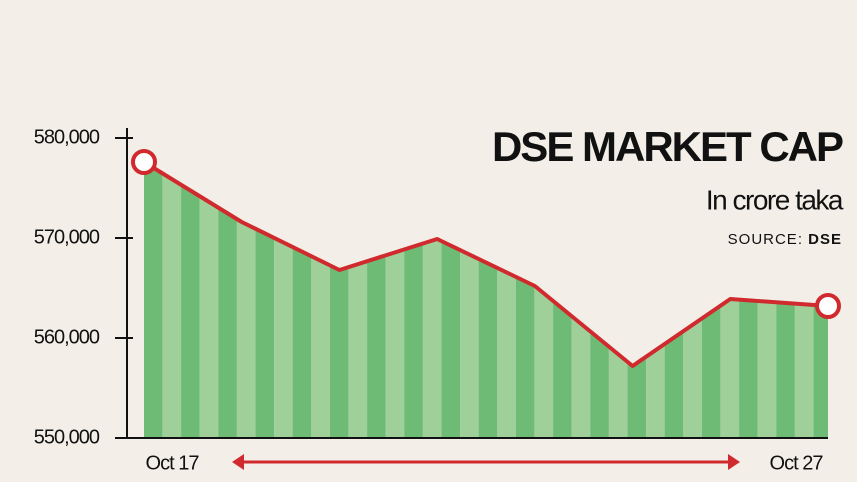 The height and width of the screenshot is (482, 857). What do you see at coordinates (173, 463) in the screenshot?
I see `x-tick-label: Oct 17` at bounding box center [173, 463].